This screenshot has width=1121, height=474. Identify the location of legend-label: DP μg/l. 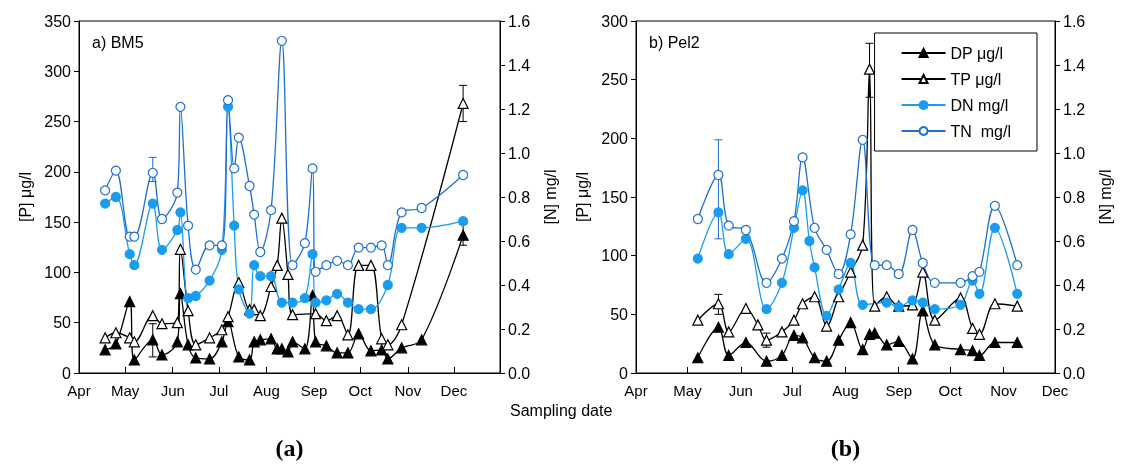
(977, 53).